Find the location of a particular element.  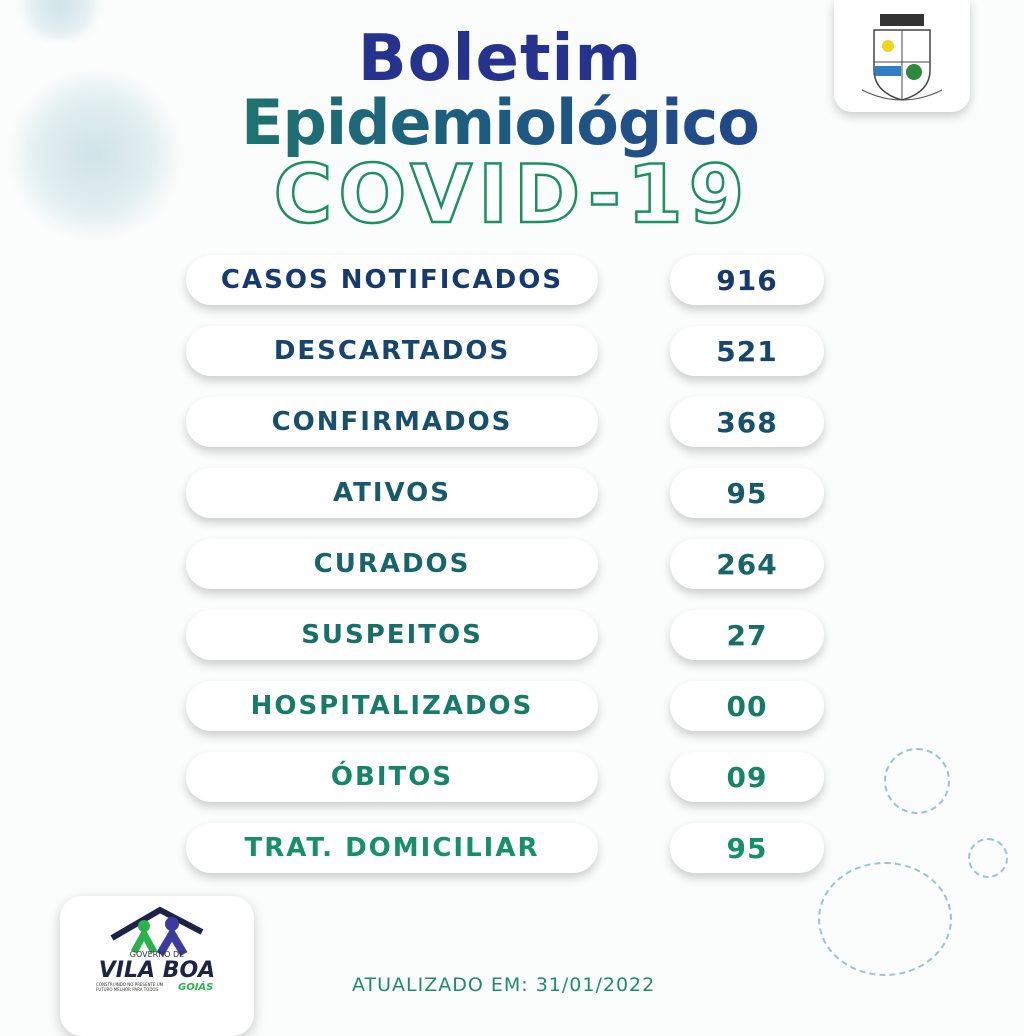

stat-row: CASOS NOTIFICADOS 916 is located at coordinates (505, 280).